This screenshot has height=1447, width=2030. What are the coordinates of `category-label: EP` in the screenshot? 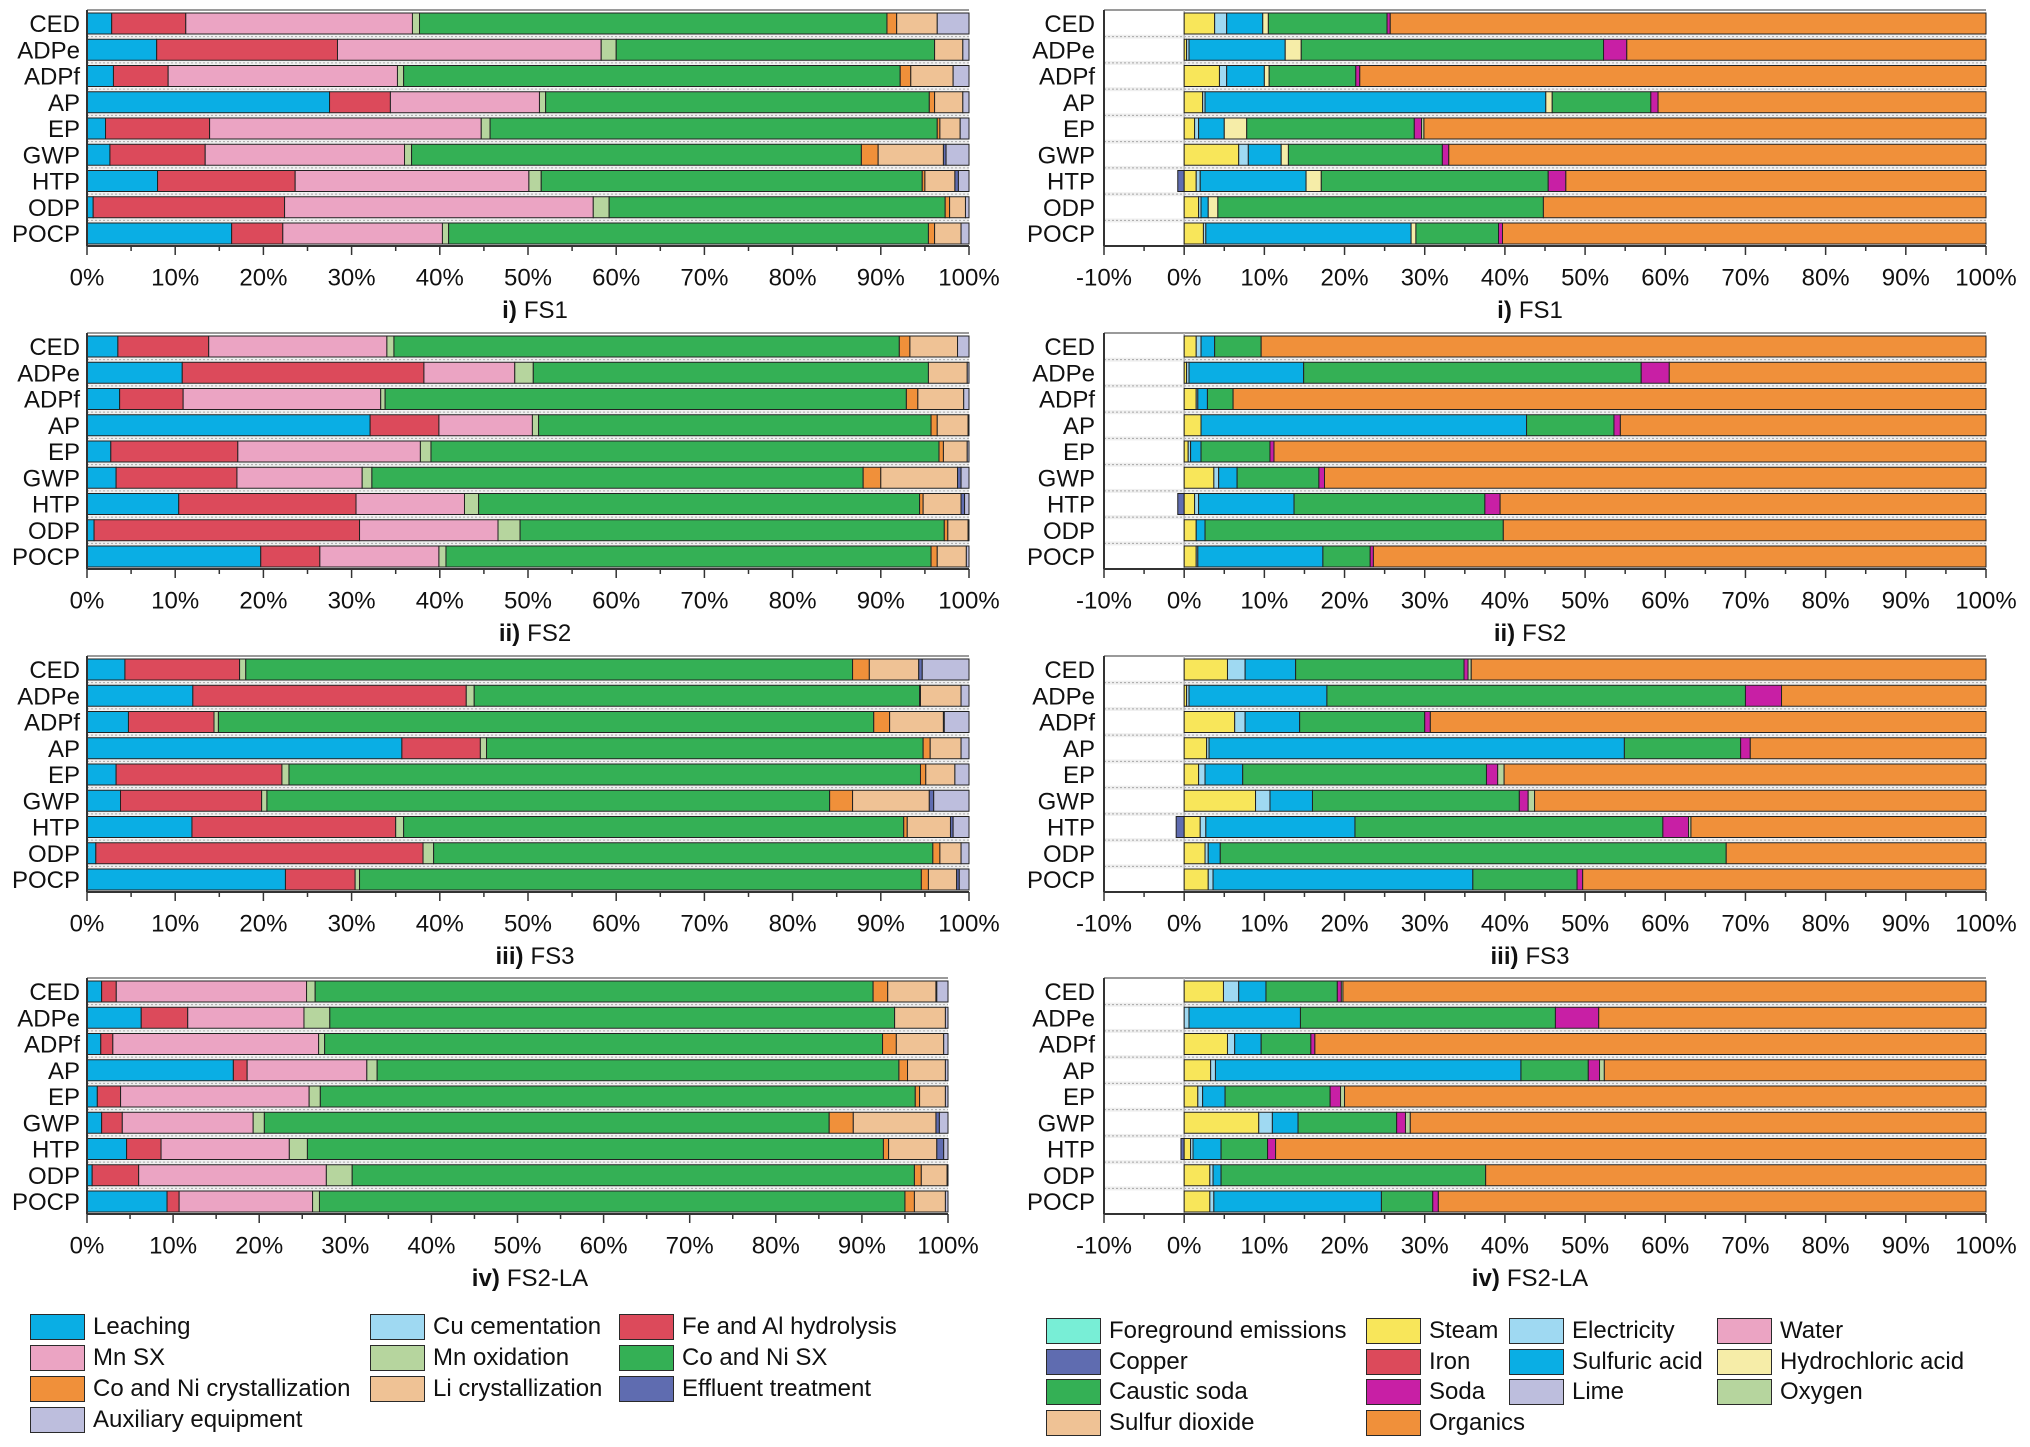 It's located at (1079, 1097).